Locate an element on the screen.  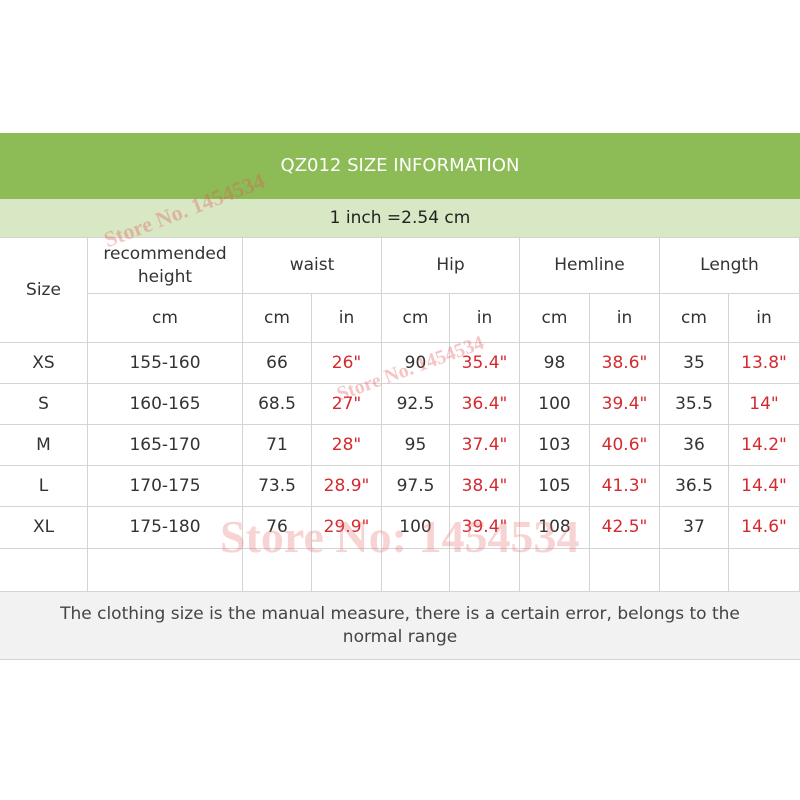
table-cell: 165-170 is located at coordinates (165, 445).